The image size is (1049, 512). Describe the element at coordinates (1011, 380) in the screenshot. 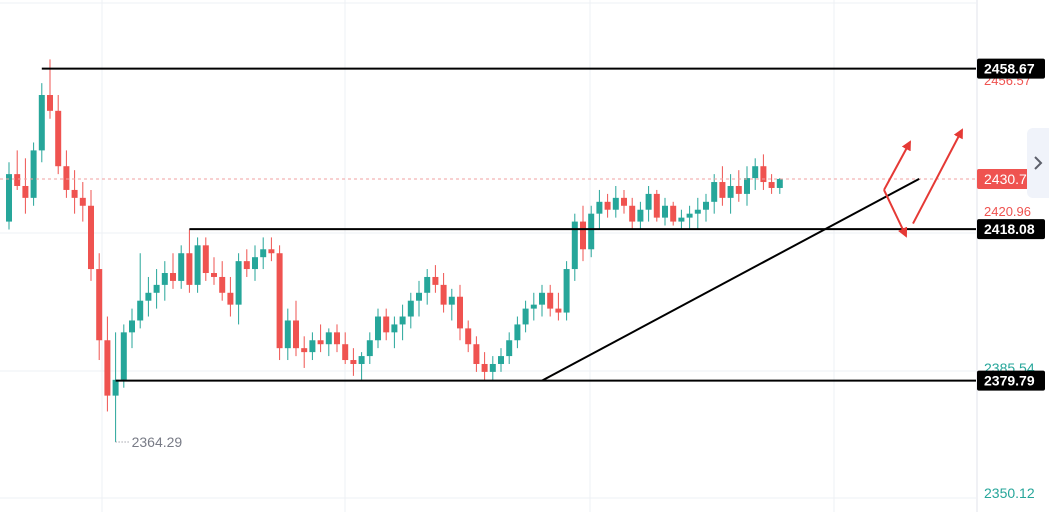

I see `range-bottom-badge` at that location.